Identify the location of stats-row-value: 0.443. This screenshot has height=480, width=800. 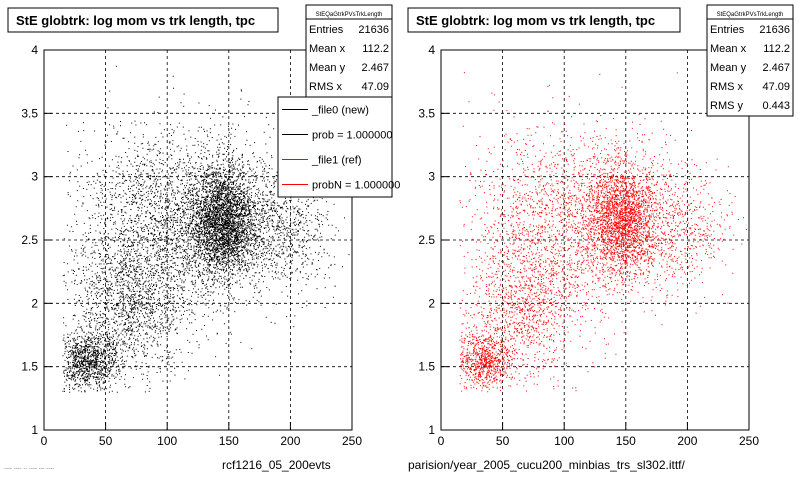
(776, 106).